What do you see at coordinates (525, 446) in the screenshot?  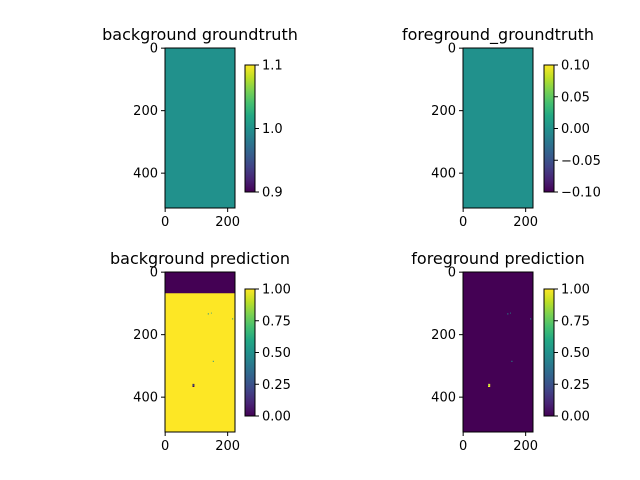 I see `panel-fg-pred-xtick-label: 200` at bounding box center [525, 446].